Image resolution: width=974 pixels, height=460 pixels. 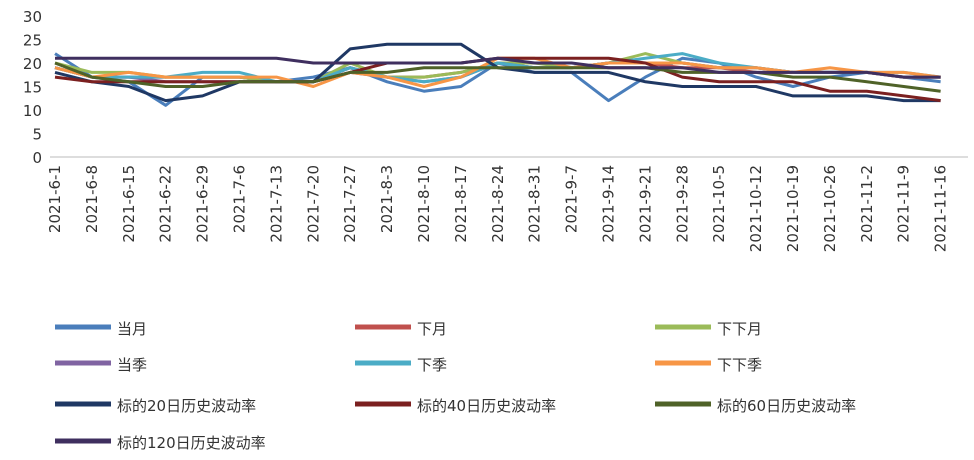 What do you see at coordinates (276, 204) in the screenshot?
I see `x-tick-label: 2021-7-13` at bounding box center [276, 204].